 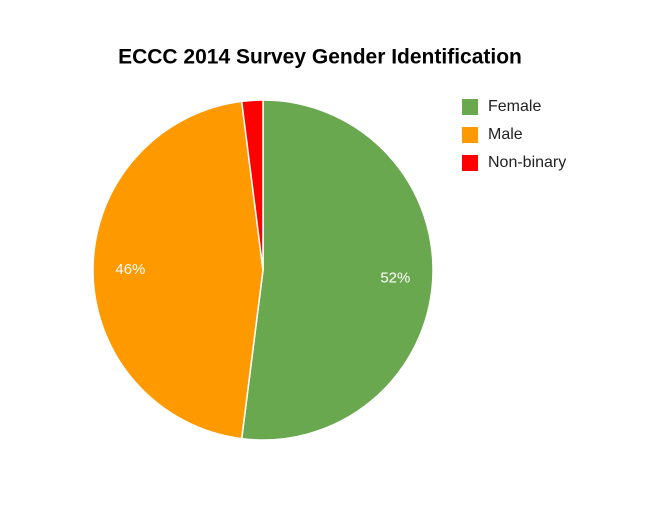 I want to click on chart-title: ECCC 2014 Survey Gender Identification, so click(x=320, y=57).